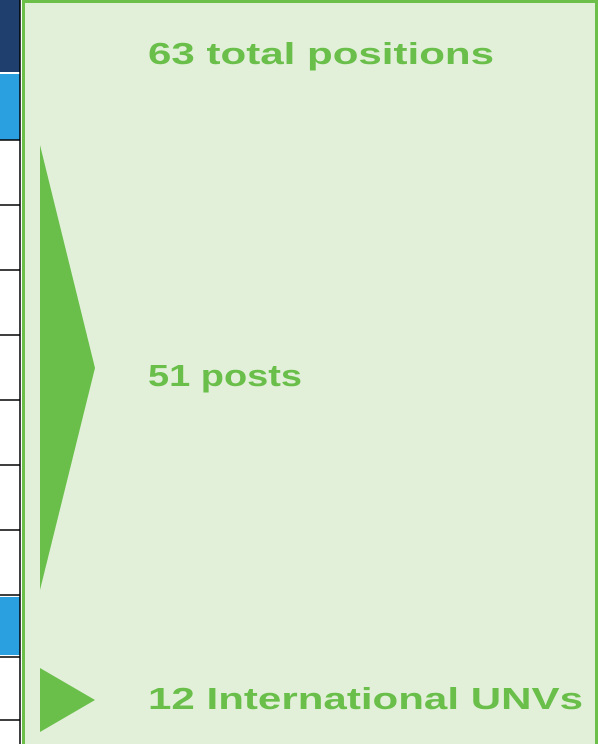 The image size is (598, 744). What do you see at coordinates (10, 36) in the screenshot?
I see `header-cell` at bounding box center [10, 36].